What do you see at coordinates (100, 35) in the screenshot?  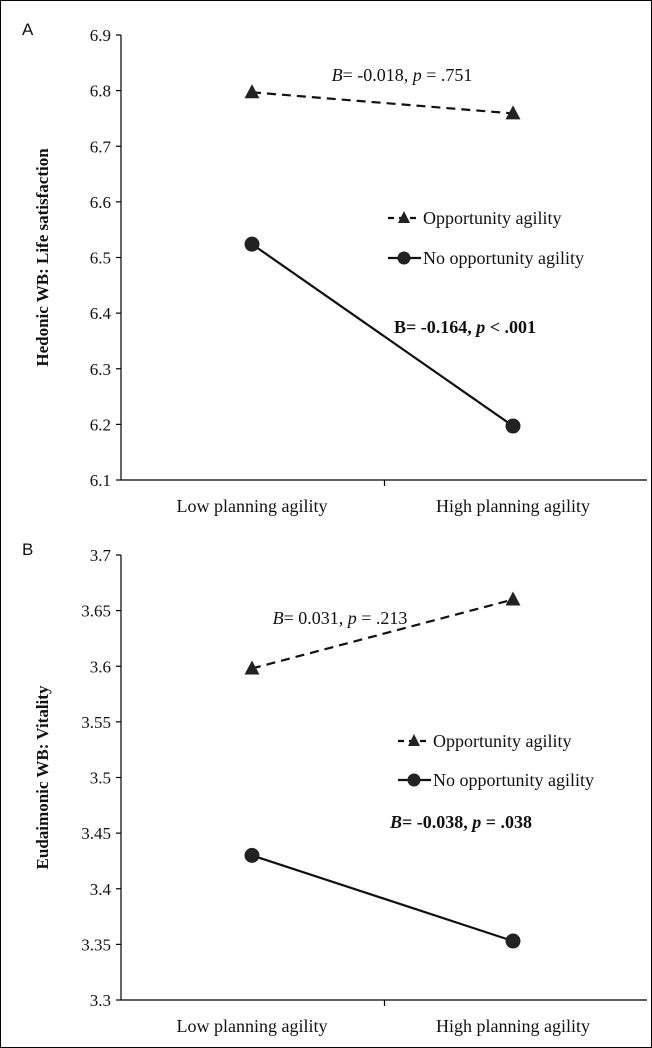 I see `y-tick-label: 6.9` at bounding box center [100, 35].